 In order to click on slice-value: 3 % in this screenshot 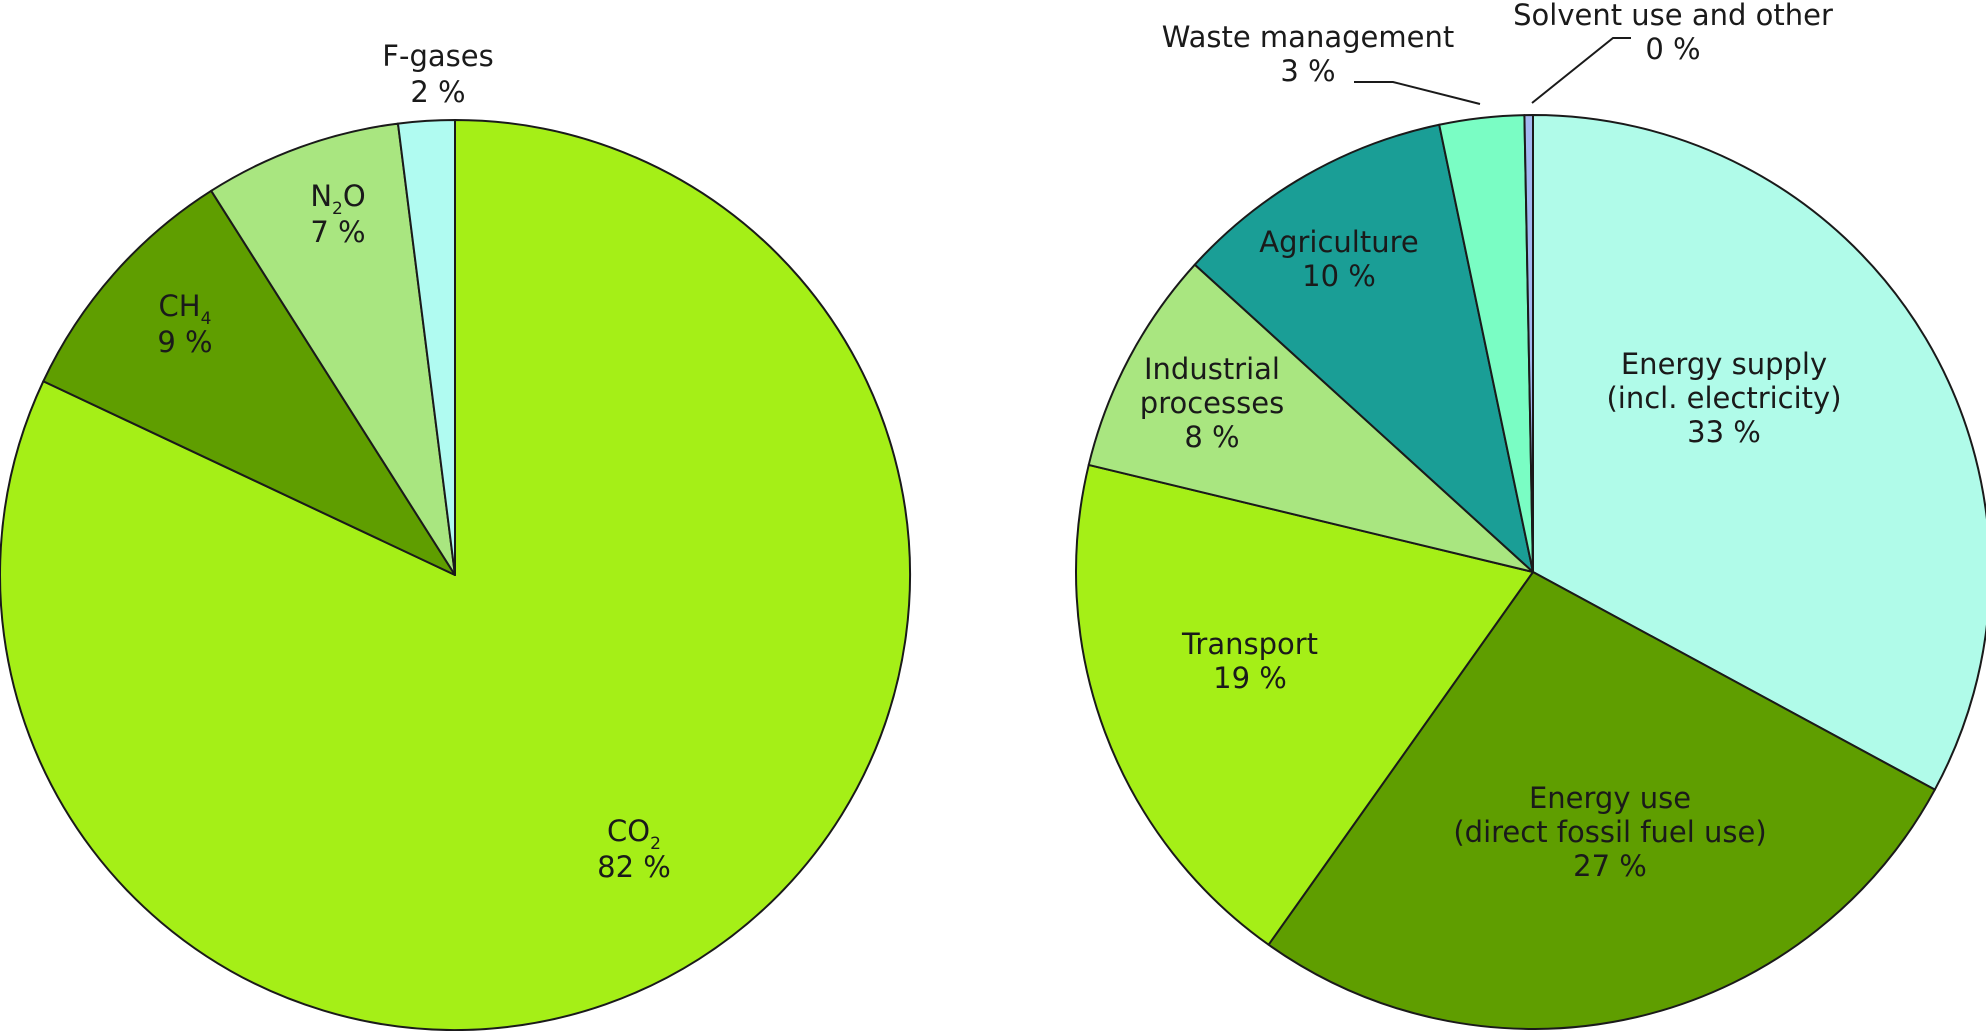, I will do `click(1307, 71)`.